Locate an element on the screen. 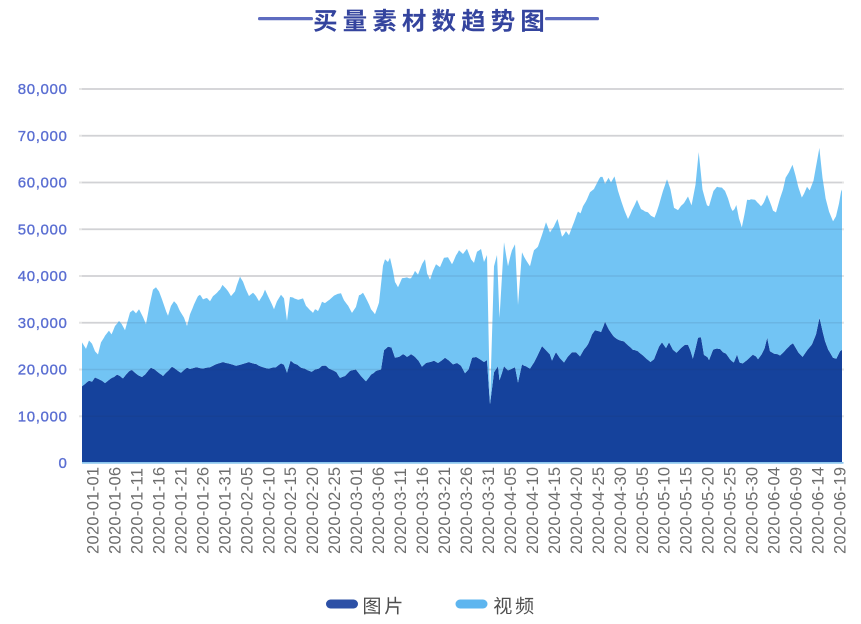 This screenshot has height=624, width=861. svg-text: 2020-01-06 is located at coordinates (115, 510).